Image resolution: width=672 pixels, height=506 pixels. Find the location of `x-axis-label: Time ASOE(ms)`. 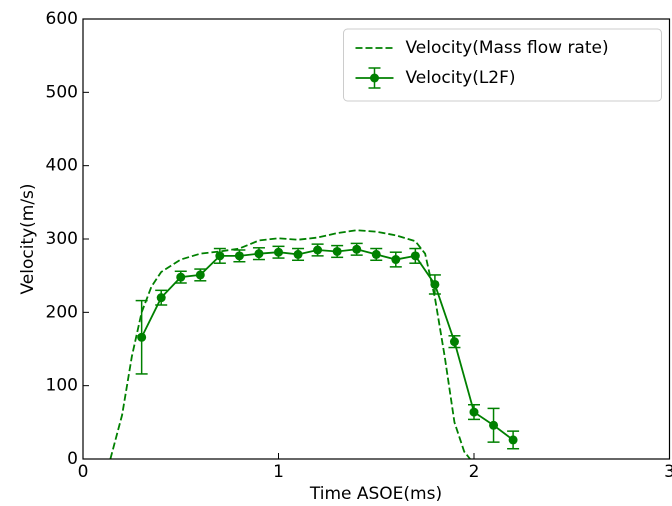

x-axis-label: Time ASOE(ms) is located at coordinates (375, 494).